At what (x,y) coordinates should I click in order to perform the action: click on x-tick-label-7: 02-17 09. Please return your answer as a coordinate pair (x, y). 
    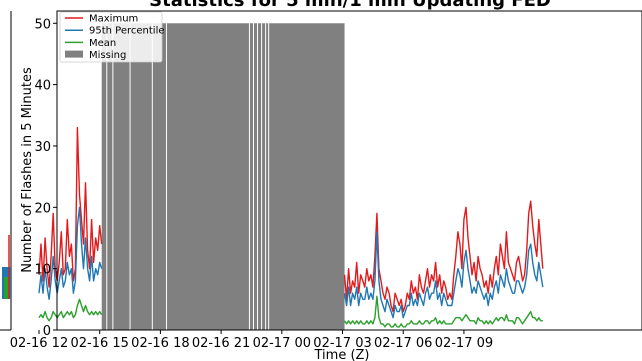
    Looking at the image, I should click on (464, 343).